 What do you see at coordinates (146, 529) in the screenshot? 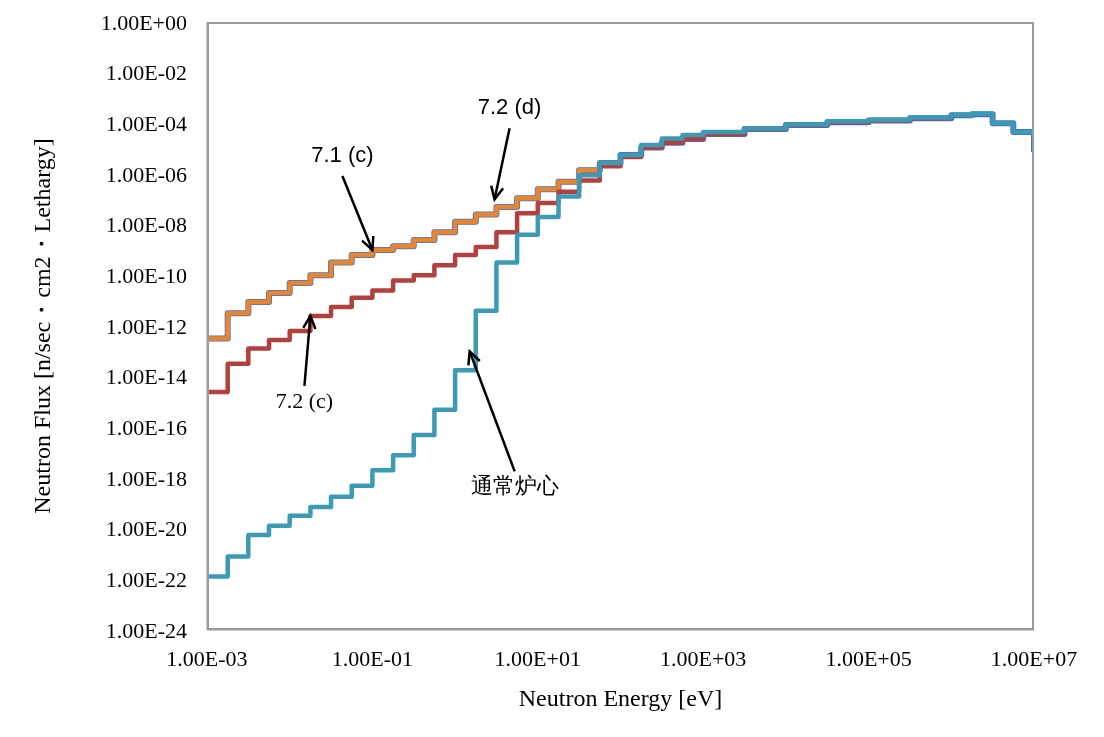
I see `y-tick-label: 1.00E-20` at bounding box center [146, 529].